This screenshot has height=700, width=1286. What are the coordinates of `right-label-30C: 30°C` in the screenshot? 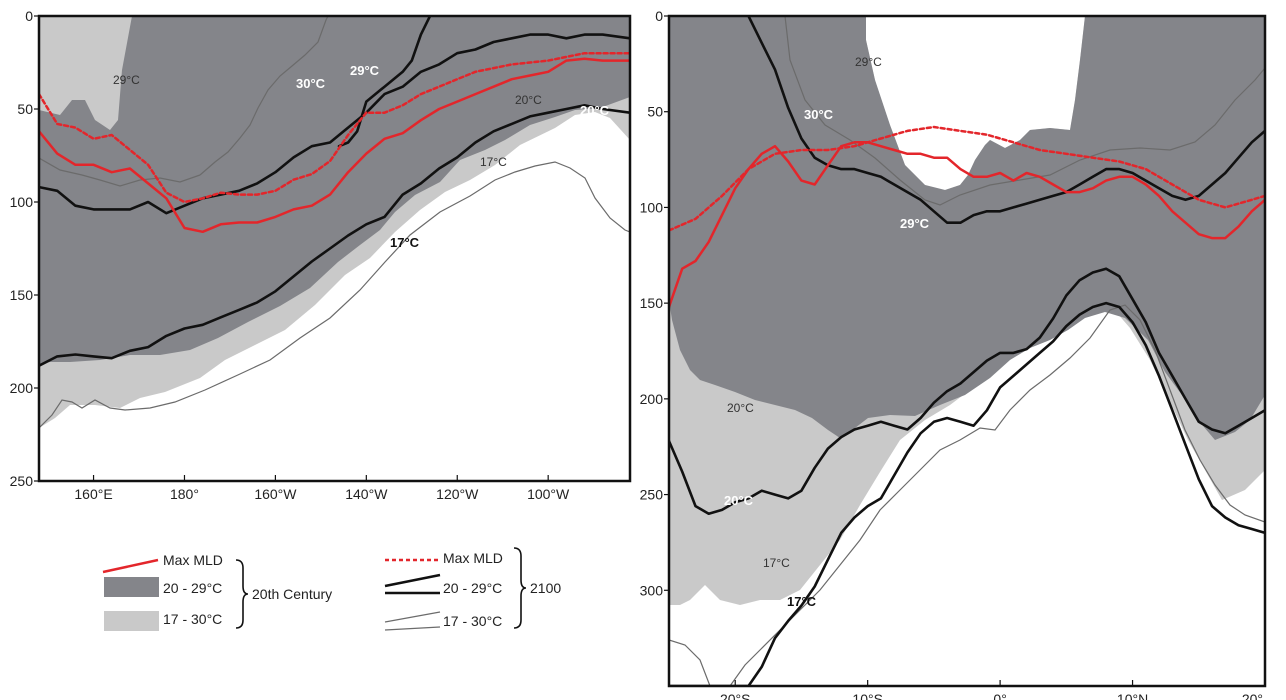 It's located at (819, 114).